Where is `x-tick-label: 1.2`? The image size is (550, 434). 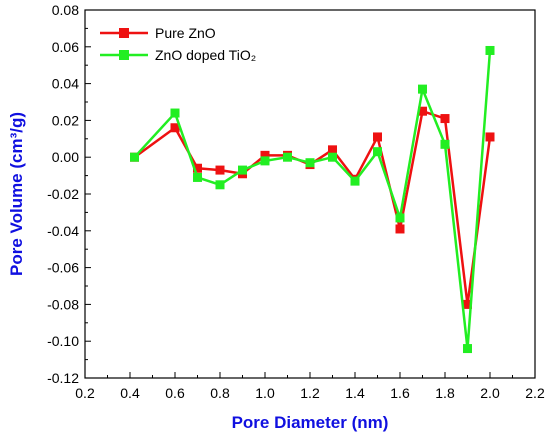 x-tick-label: 1.2 is located at coordinates (310, 393).